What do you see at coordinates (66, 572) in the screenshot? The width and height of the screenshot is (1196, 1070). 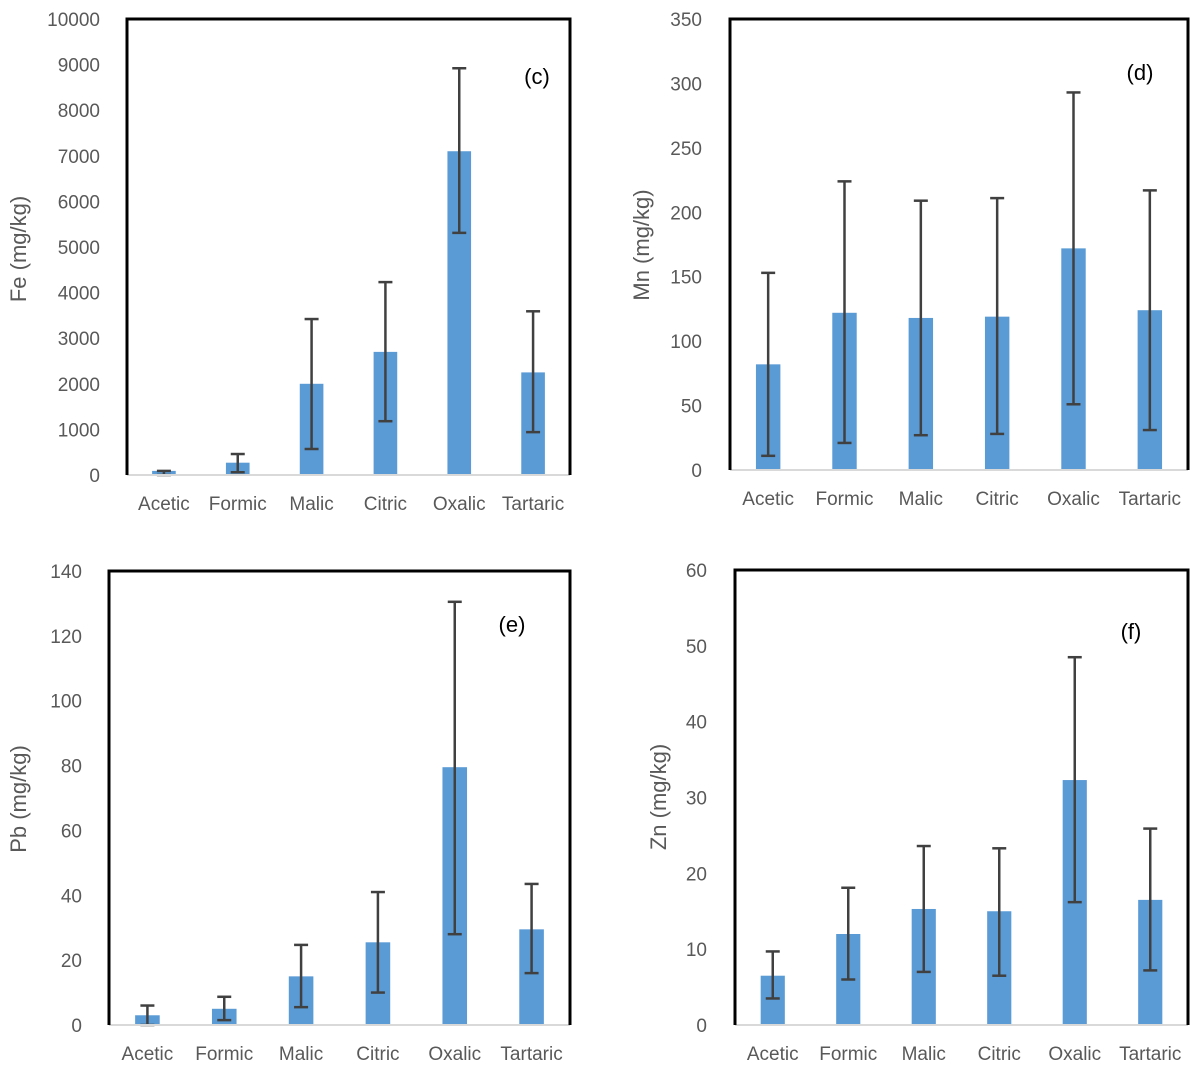 I see `y-tick-label: 140` at bounding box center [66, 572].